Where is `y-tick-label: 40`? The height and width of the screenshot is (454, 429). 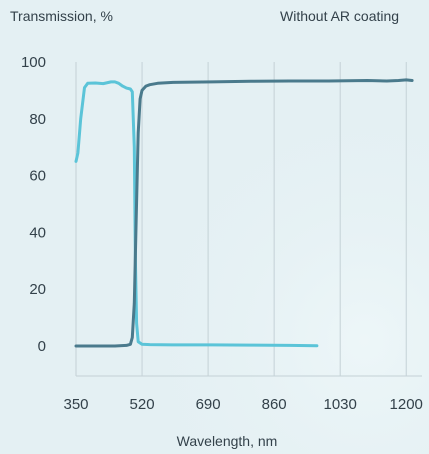 y-tick-label: 40 is located at coordinates (37, 232).